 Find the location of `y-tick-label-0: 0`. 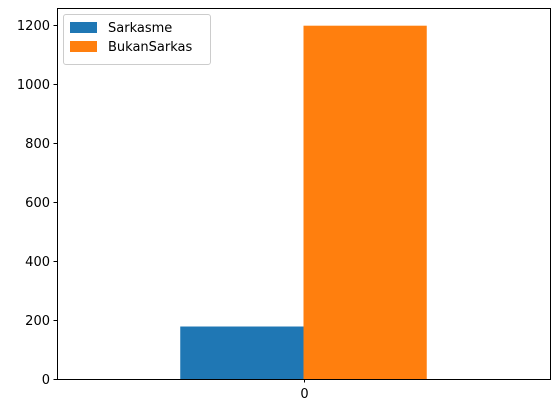

y-tick-label-0: 0 is located at coordinates (46, 380).